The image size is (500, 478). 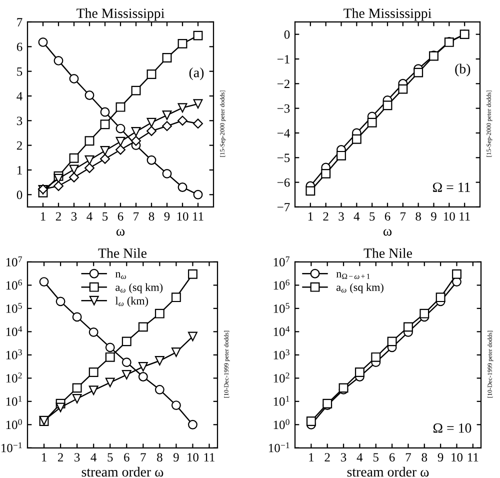 I want to click on y-tick-label: −4, so click(x=283, y=133).